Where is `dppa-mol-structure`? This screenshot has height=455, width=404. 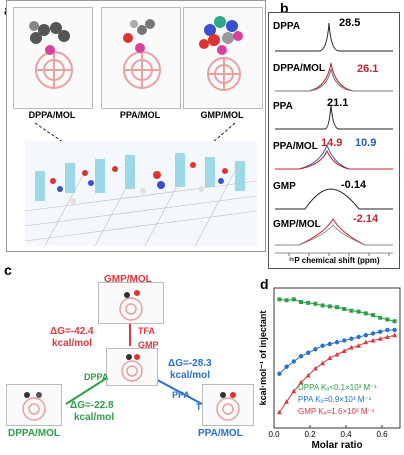 dppa-mol-structure is located at coordinates (34, 405).